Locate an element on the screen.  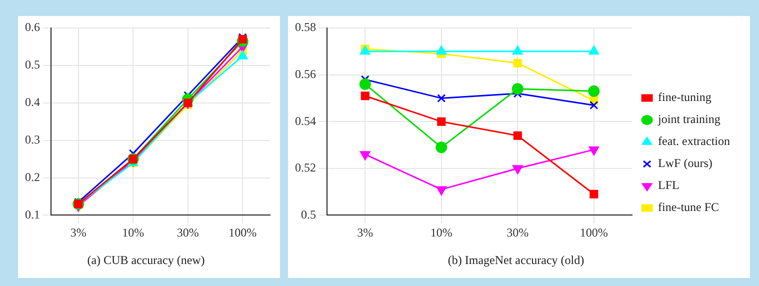
y-tick-label: 0.2 is located at coordinates (32, 177).